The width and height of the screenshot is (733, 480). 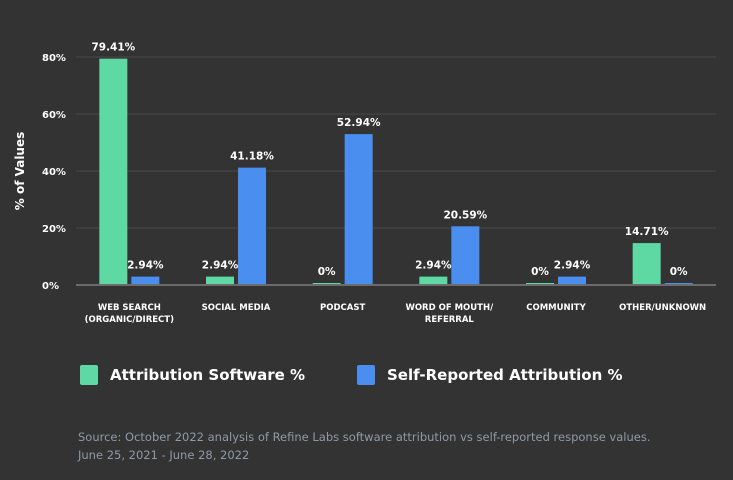 What do you see at coordinates (50, 286) in the screenshot?
I see `y-tick-label: 0%` at bounding box center [50, 286].